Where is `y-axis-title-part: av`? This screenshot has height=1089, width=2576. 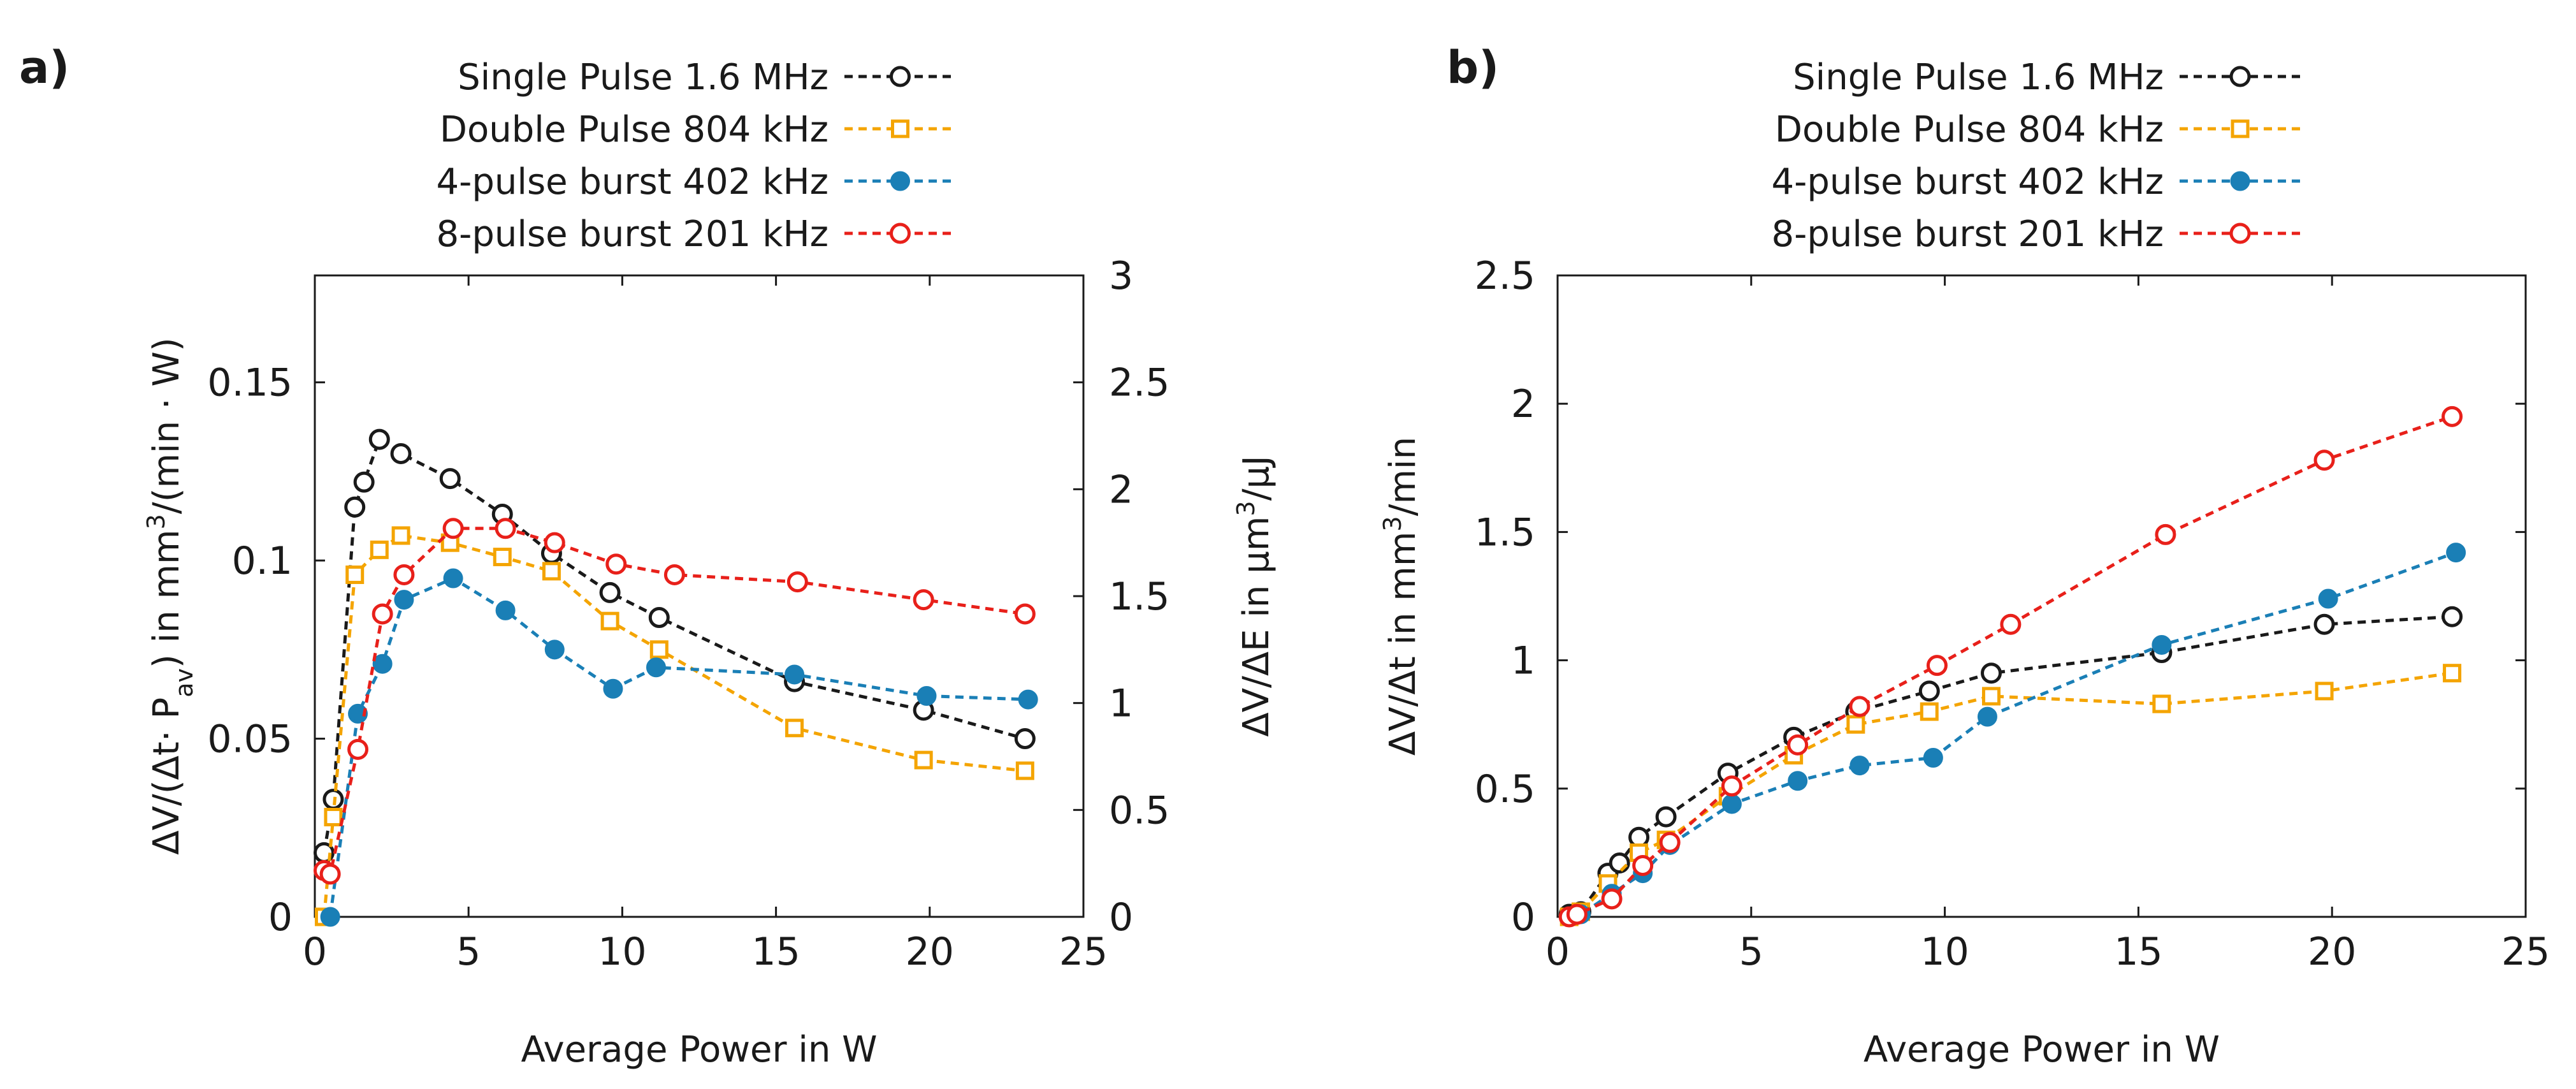
y-axis-title-part: av is located at coordinates (184, 683).